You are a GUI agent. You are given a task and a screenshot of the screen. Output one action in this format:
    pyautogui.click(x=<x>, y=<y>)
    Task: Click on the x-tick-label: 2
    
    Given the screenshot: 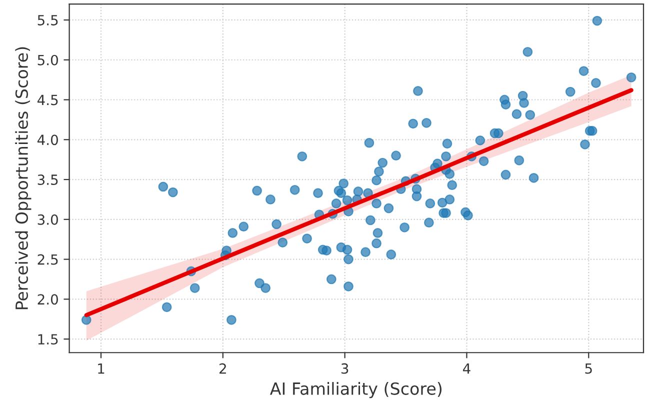 What is the action you would take?
    pyautogui.click(x=223, y=368)
    